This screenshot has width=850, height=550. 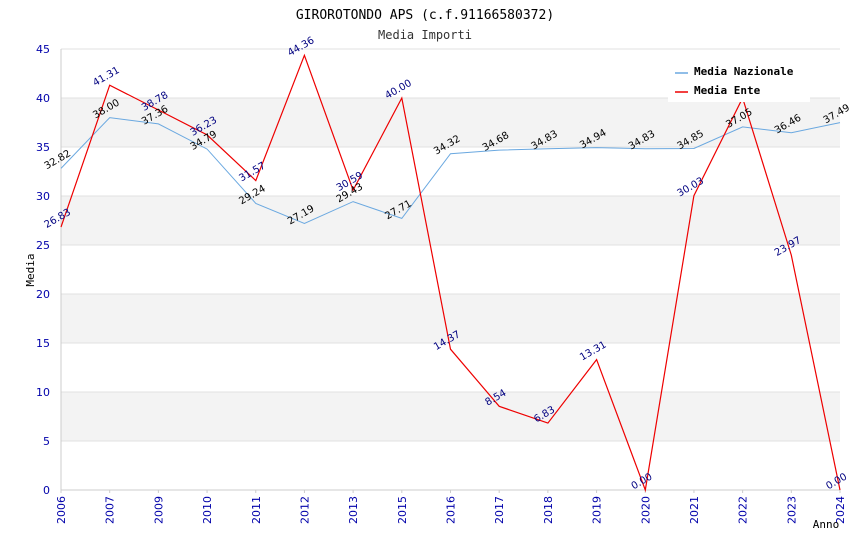 What do you see at coordinates (43, 343) in the screenshot?
I see `y-tick-label: 15` at bounding box center [43, 343].